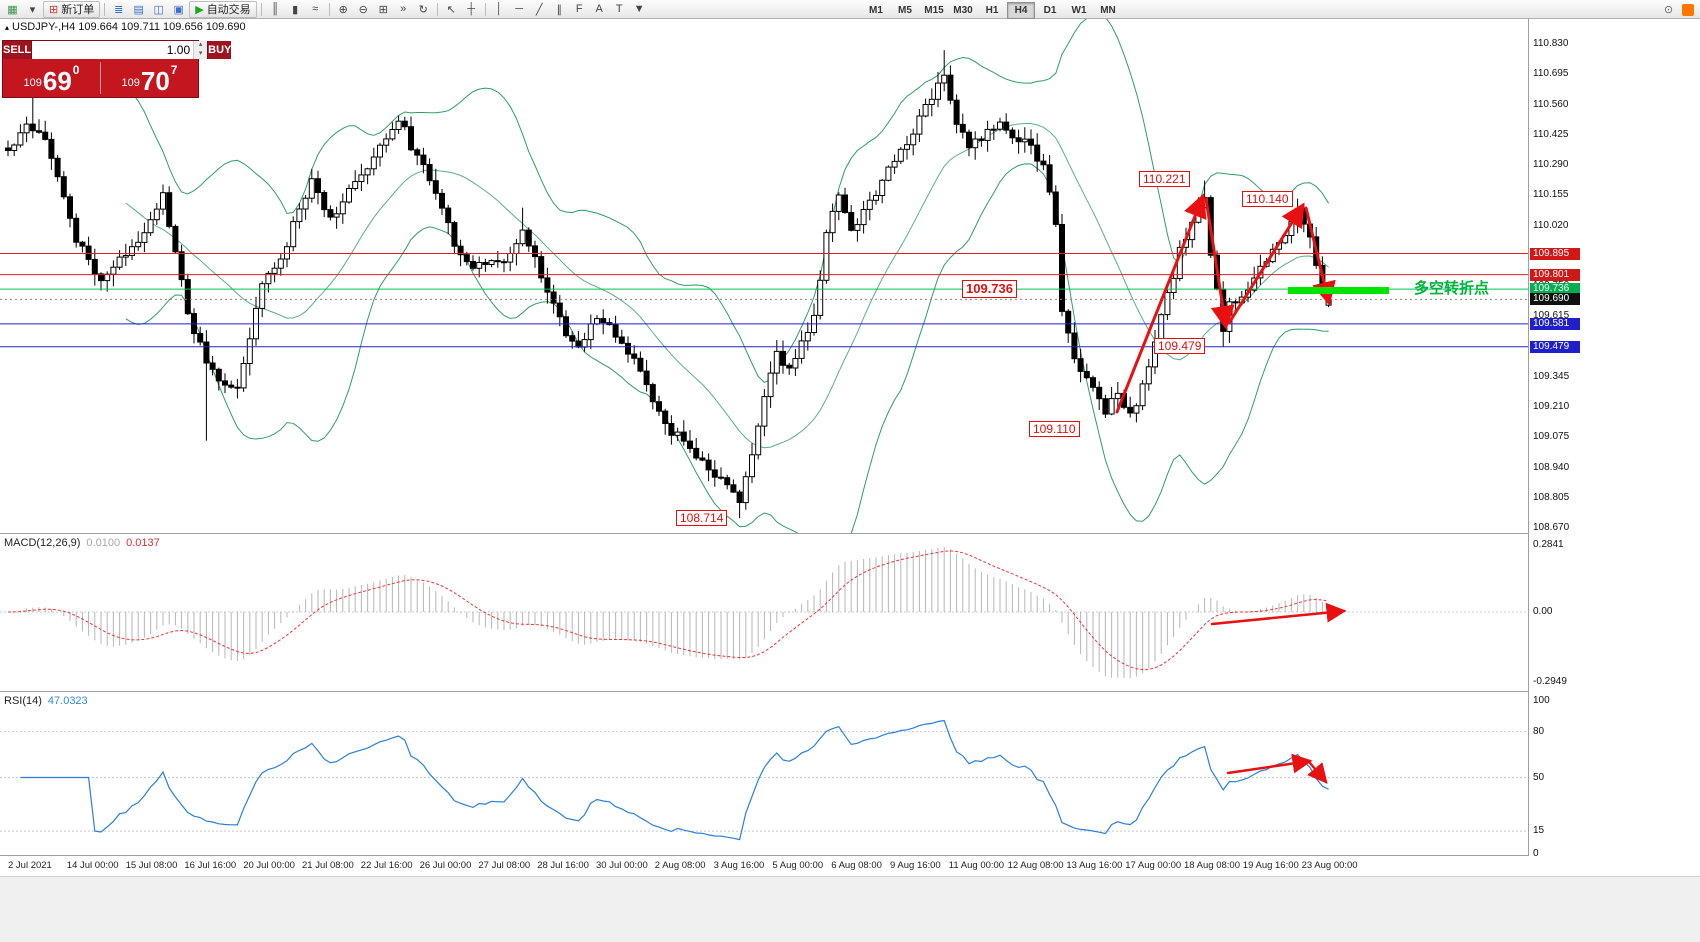 This screenshot has height=942, width=1700. What do you see at coordinates (1528, 437) in the screenshot?
I see `price-axis-border` at bounding box center [1528, 437].